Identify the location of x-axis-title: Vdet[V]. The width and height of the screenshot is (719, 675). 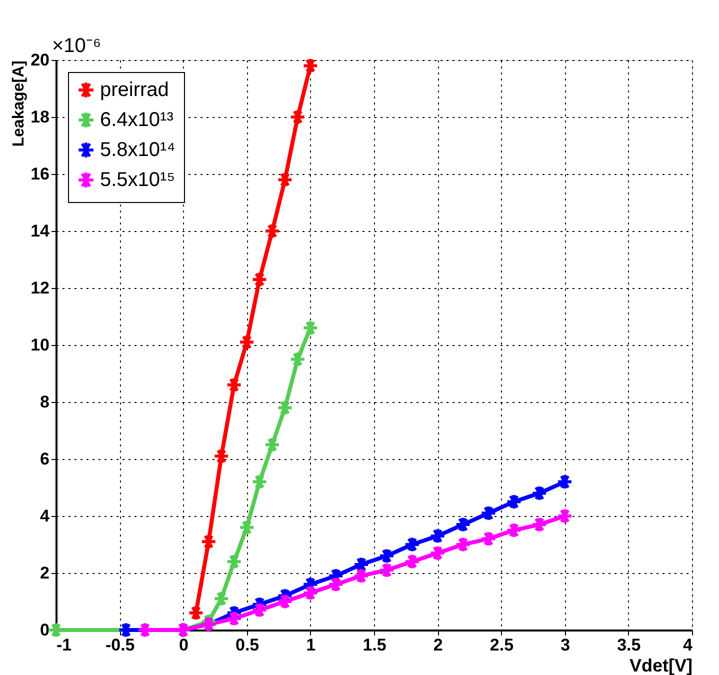
(661, 665).